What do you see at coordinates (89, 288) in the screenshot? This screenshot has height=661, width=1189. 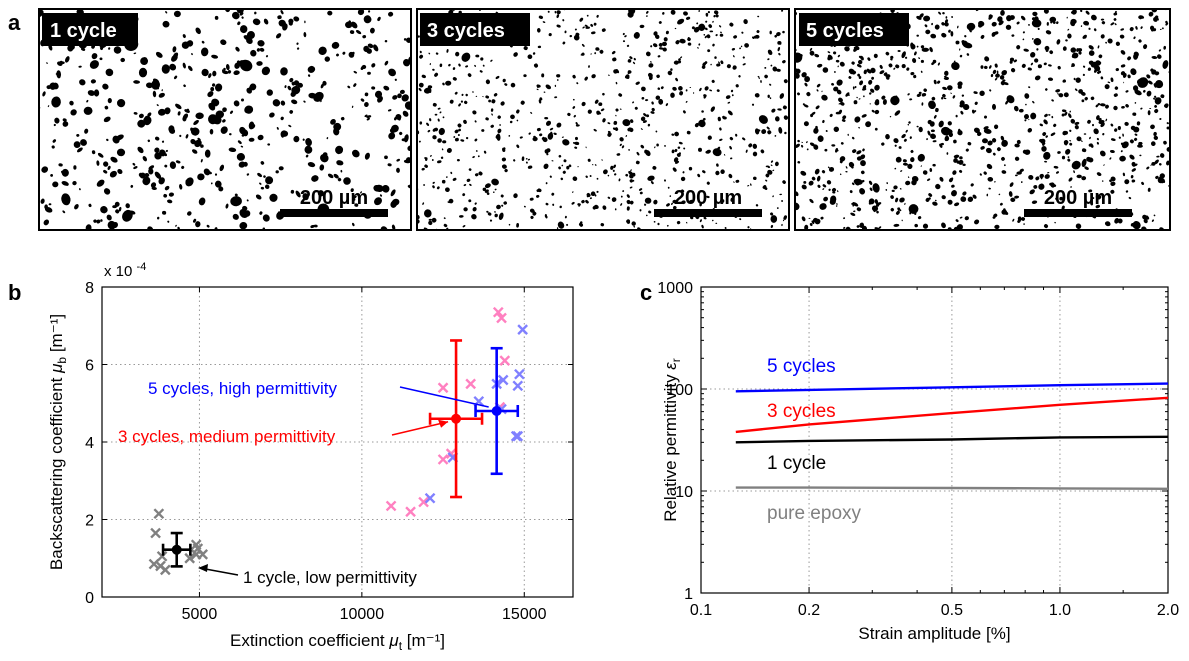 I see `tick-label-y: 8` at bounding box center [89, 288].